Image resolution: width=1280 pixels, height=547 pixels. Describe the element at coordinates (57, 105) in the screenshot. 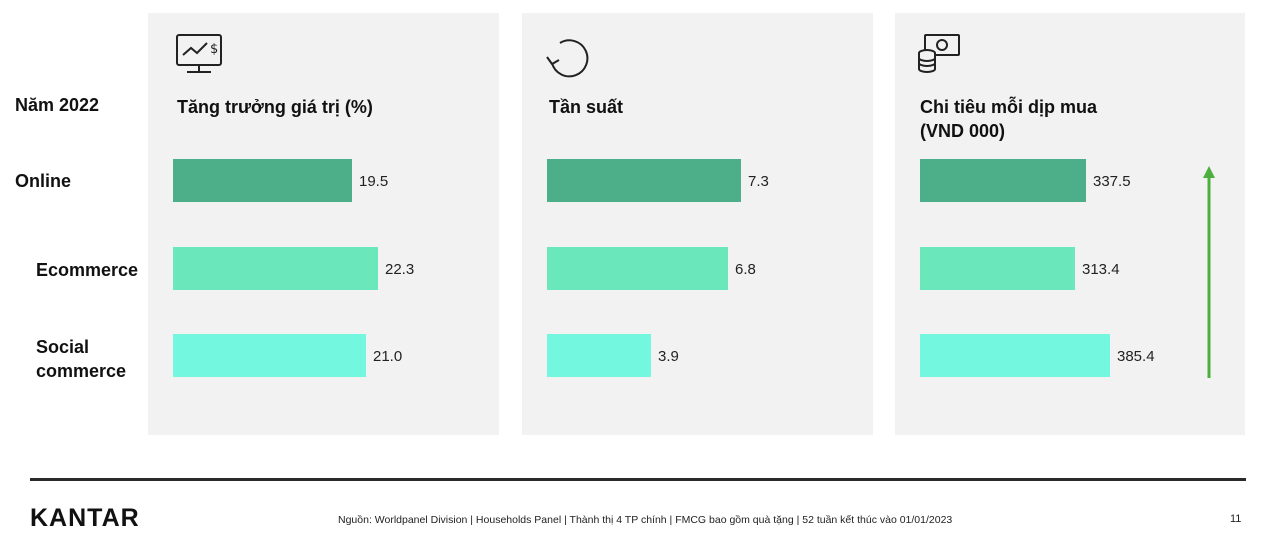

I see `year-label: Năm 2022` at that location.